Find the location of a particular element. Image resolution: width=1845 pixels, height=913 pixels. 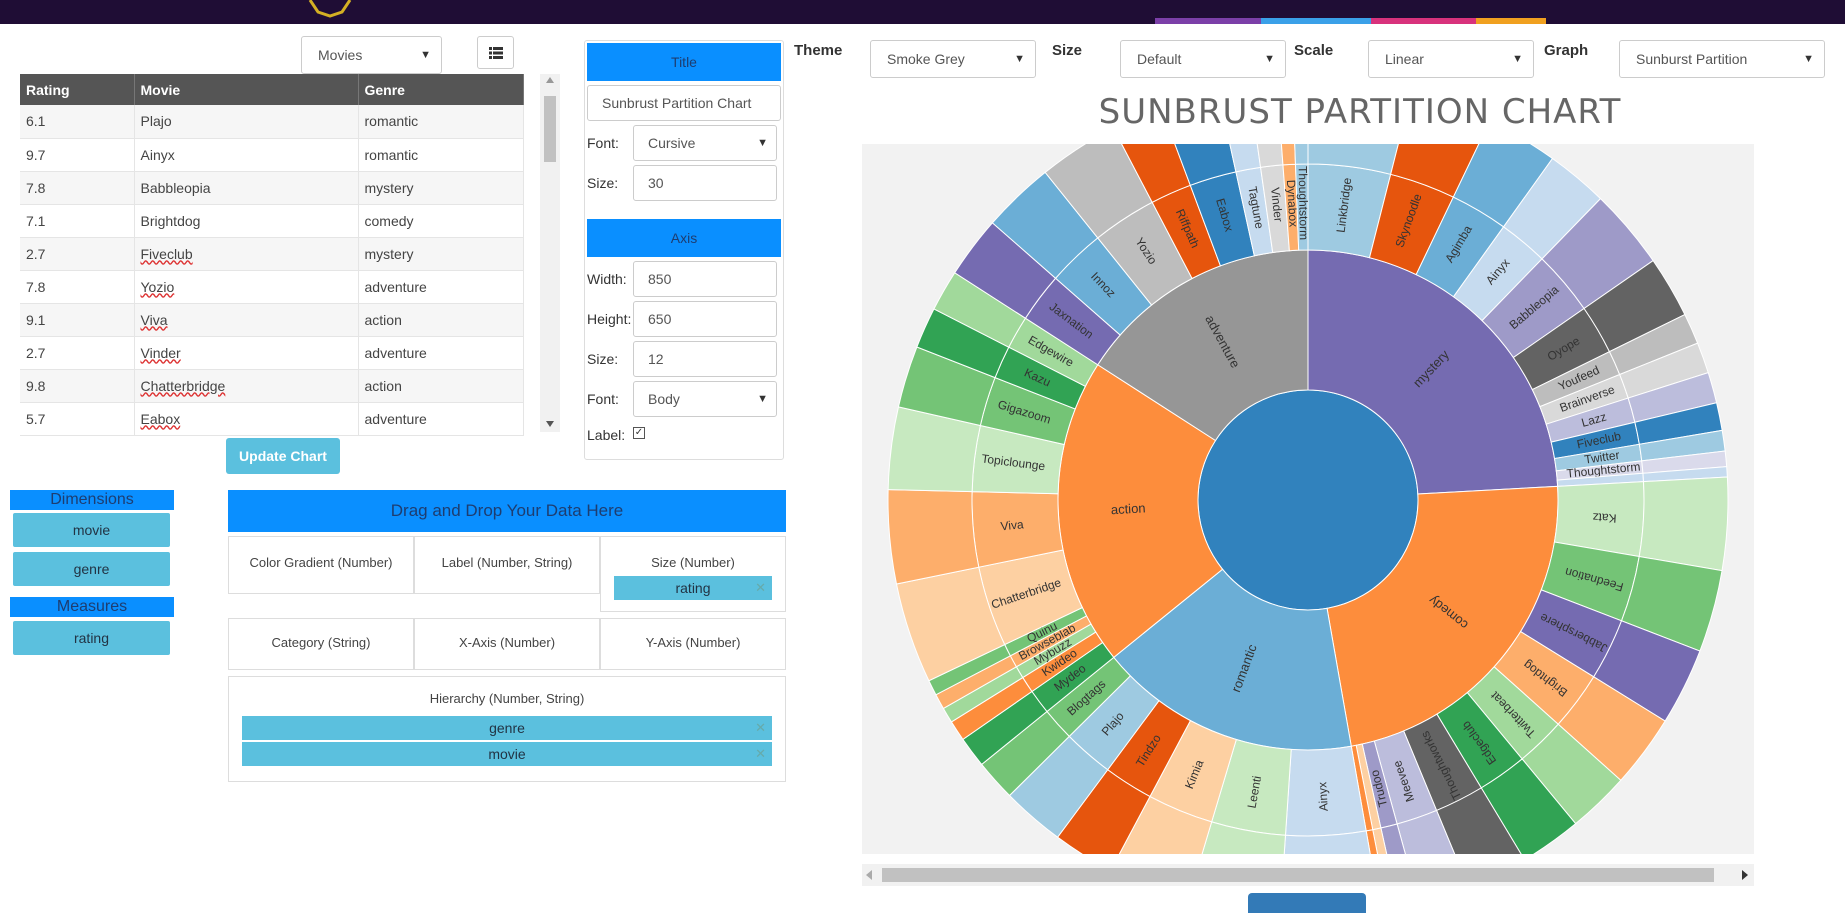

width-label: Width: is located at coordinates (607, 279).